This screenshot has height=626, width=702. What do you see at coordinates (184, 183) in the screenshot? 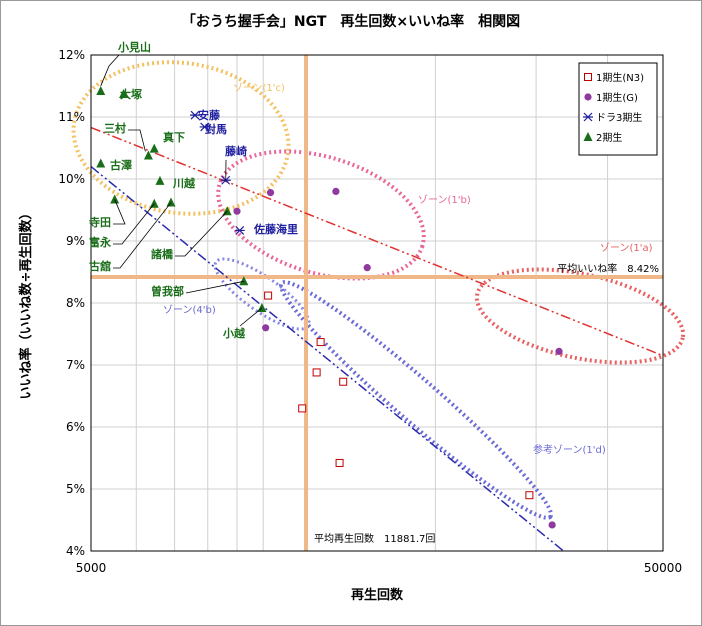
I see `point-label: 川越` at bounding box center [184, 183].